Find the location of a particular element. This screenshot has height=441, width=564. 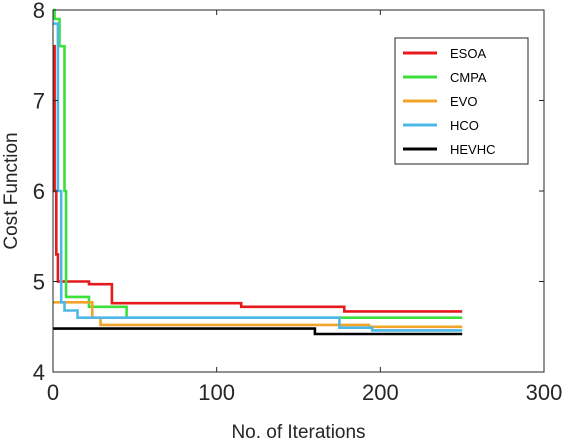

y-axis-label: Cost Function is located at coordinates (11, 190).